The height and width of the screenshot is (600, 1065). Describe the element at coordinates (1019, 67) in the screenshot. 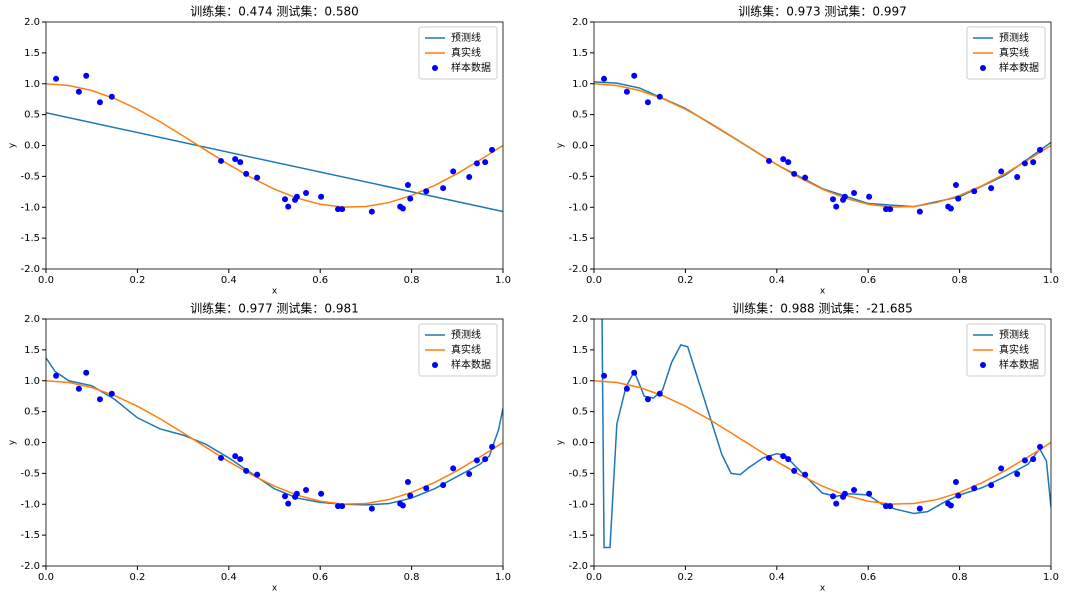

I see `legend-label: 样本数据` at that location.